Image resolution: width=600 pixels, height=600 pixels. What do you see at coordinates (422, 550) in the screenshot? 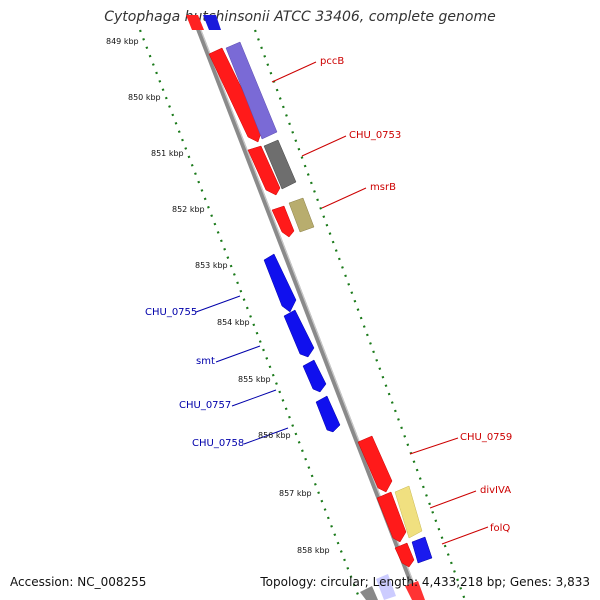
I see `gene-folQ` at bounding box center [422, 550].